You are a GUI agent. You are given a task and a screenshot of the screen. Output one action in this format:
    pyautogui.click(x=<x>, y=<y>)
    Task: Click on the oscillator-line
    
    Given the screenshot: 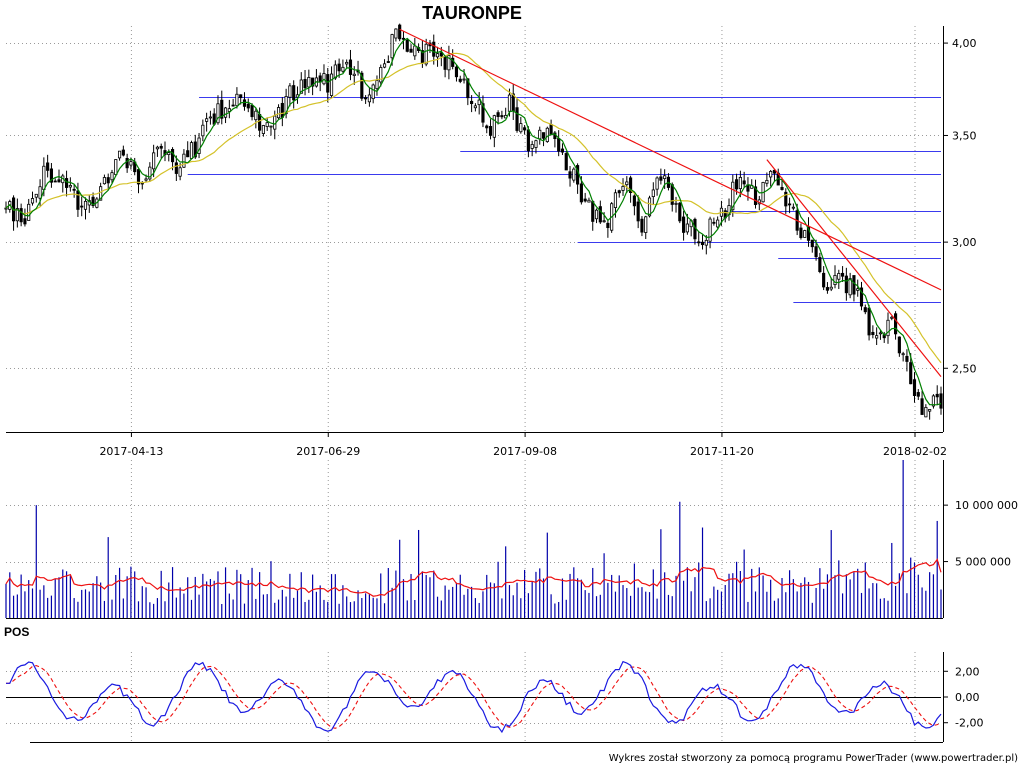 What is the action you would take?
    pyautogui.click(x=474, y=697)
    